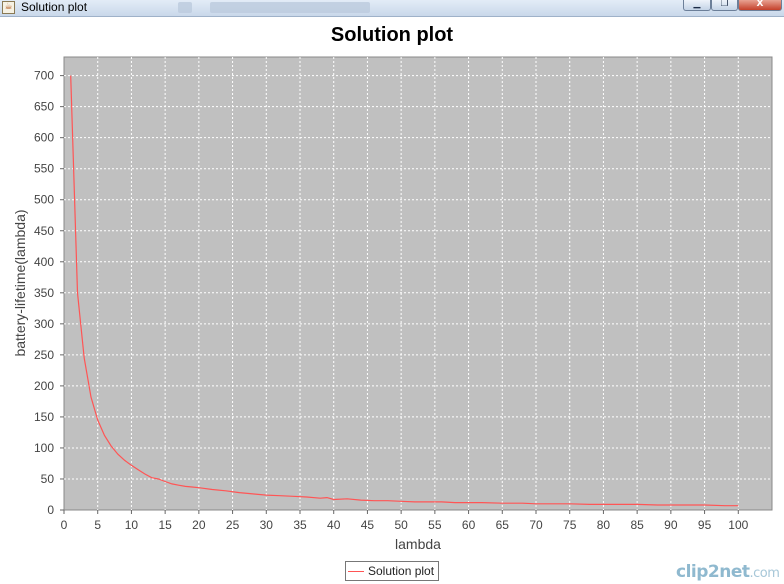 The width and height of the screenshot is (784, 584). What do you see at coordinates (604, 525) in the screenshot?
I see `x-tick-label: 80` at bounding box center [604, 525].